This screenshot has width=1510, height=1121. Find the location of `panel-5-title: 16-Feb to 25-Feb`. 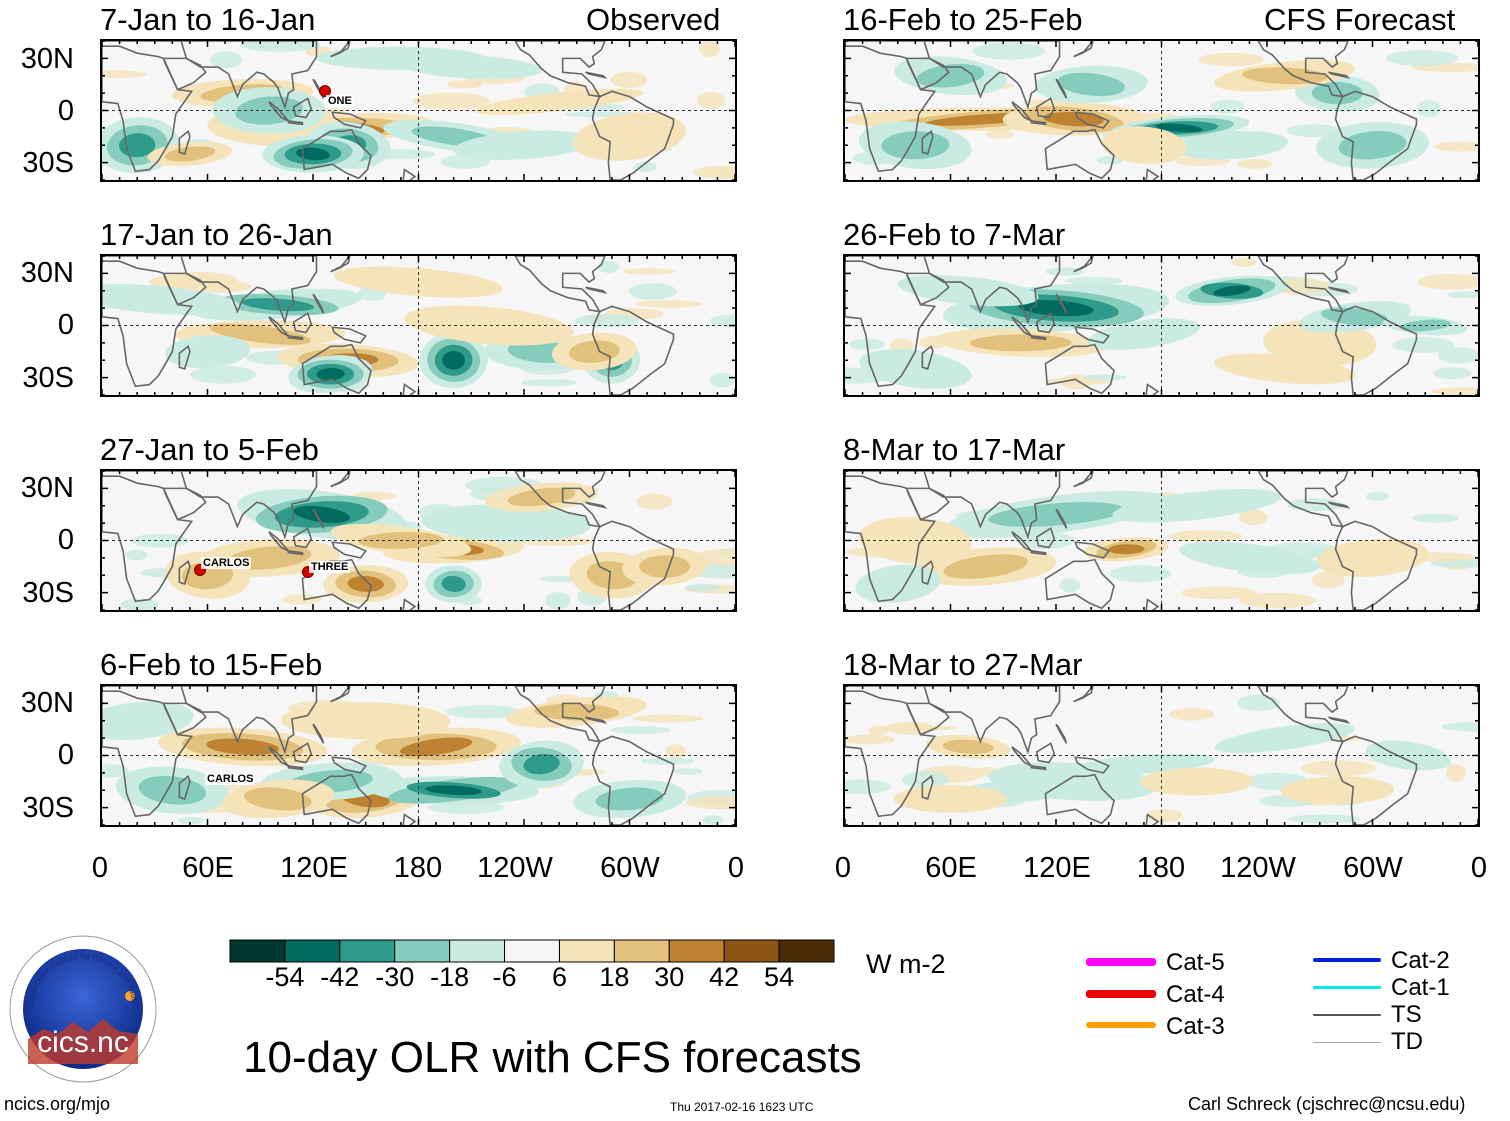

panel-5-title: 16-Feb to 25-Feb is located at coordinates (963, 19).